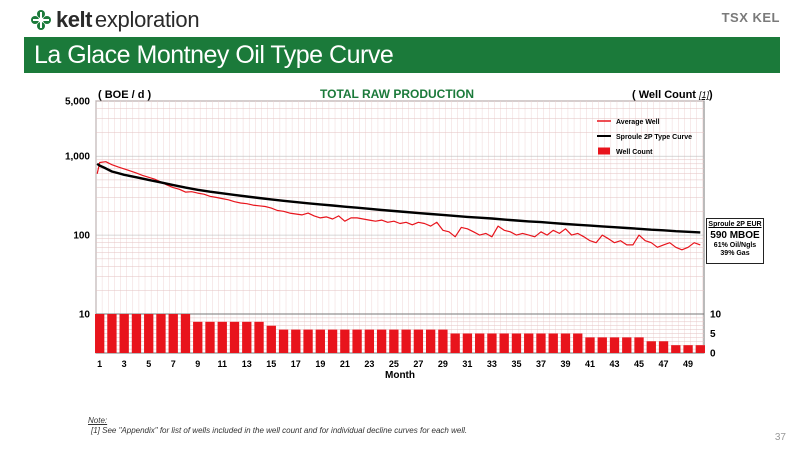 The height and width of the screenshot is (450, 800). What do you see at coordinates (98, 420) in the screenshot?
I see `note-label: Note:` at bounding box center [98, 420].